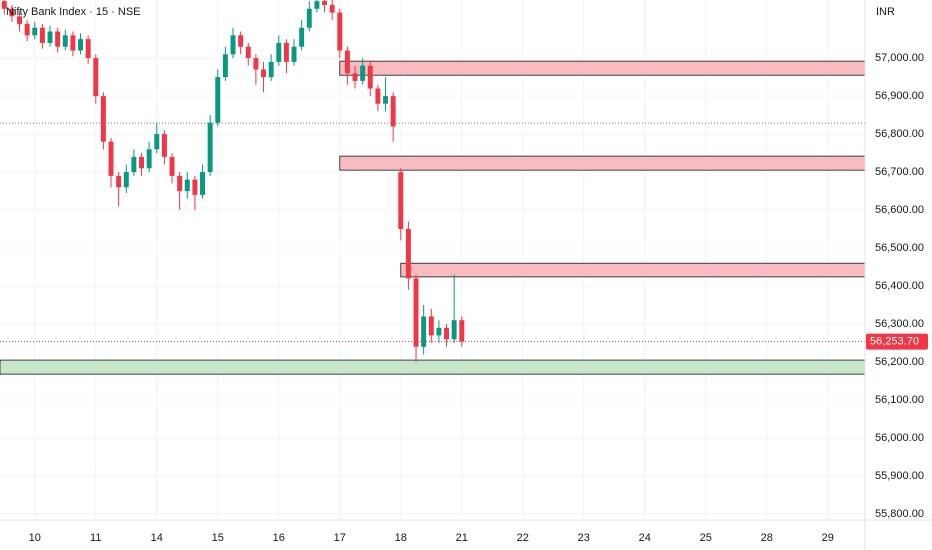 The image size is (932, 550). Describe the element at coordinates (899, 286) in the screenshot. I see `y-tick-label: 56,400.00` at that location.